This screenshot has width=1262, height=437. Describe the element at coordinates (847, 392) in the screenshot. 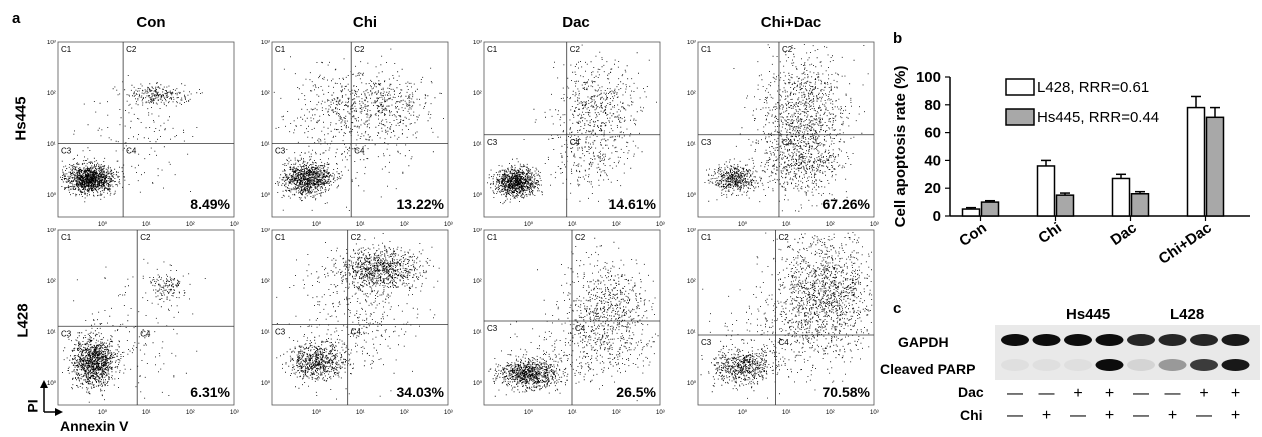

I see `apoptosis-percentage: 70.58%` at that location.